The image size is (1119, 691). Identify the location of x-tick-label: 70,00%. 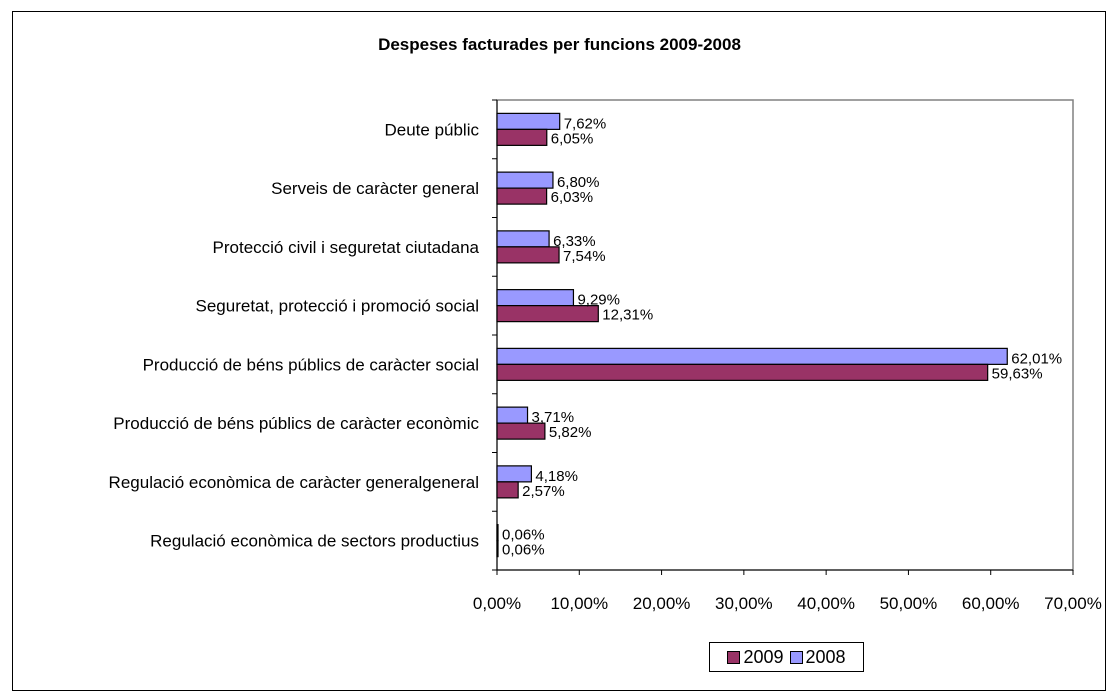
(1073, 603).